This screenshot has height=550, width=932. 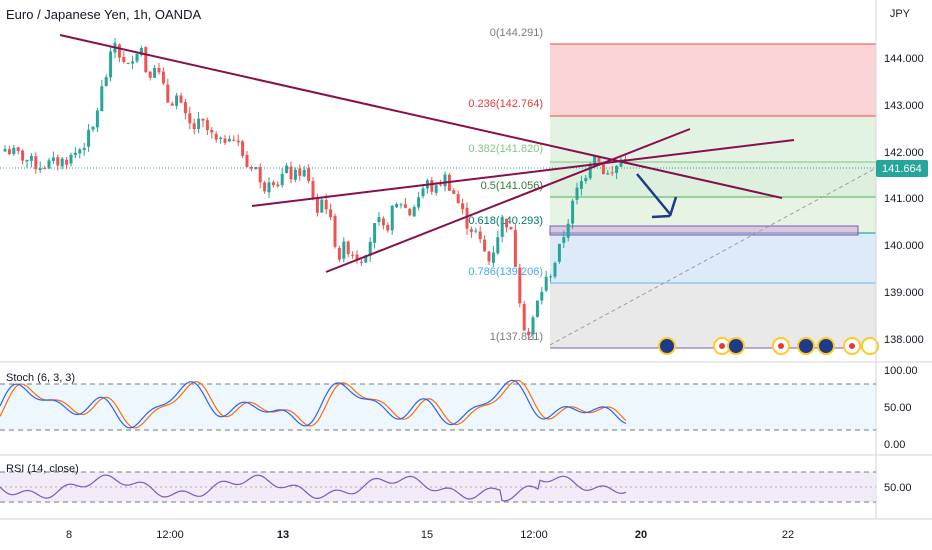 What do you see at coordinates (901, 371) in the screenshot?
I see `stoch-tick: 100.00` at bounding box center [901, 371].